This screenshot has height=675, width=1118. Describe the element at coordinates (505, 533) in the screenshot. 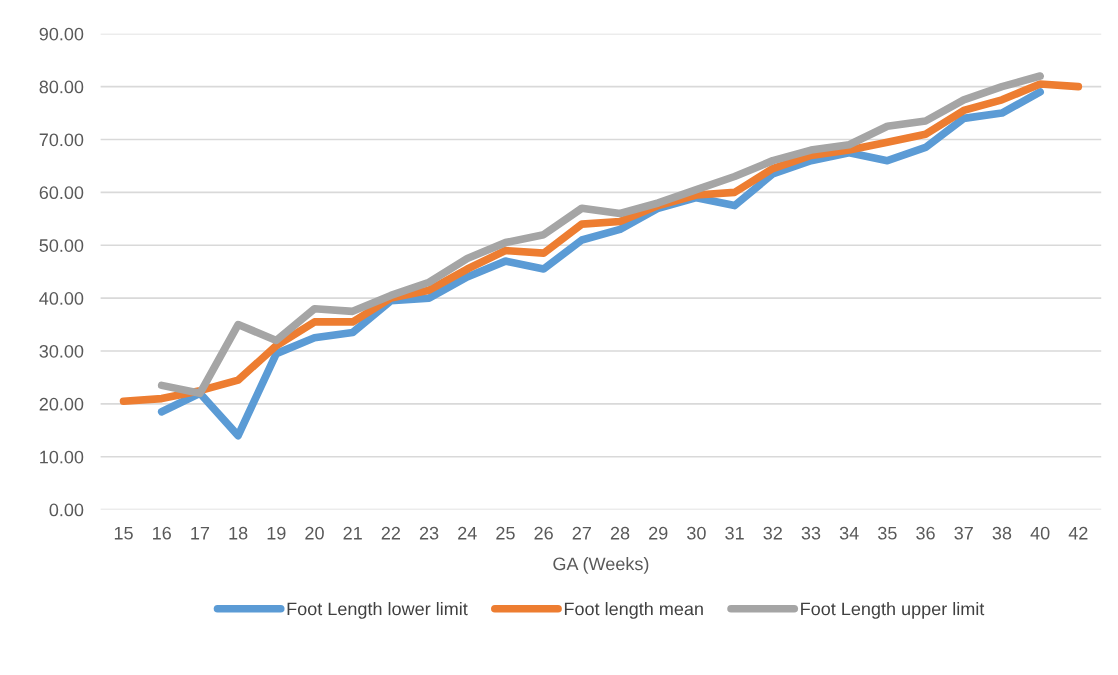

I see `x-tick-label: 25` at that location.